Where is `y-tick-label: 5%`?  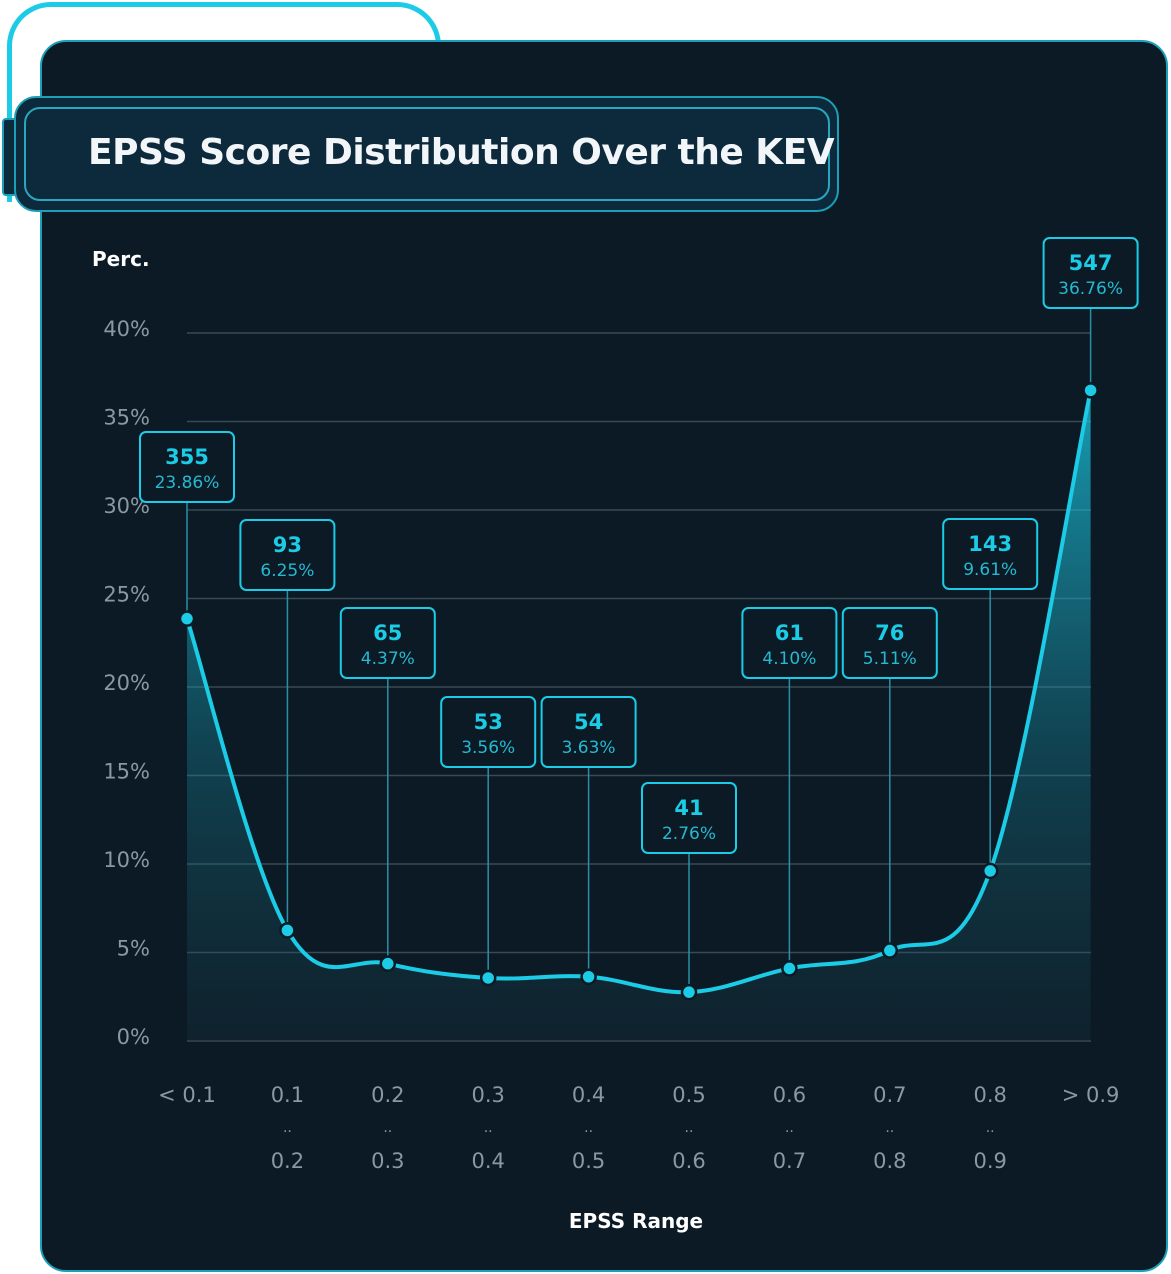 y-tick-label: 5% is located at coordinates (133, 949).